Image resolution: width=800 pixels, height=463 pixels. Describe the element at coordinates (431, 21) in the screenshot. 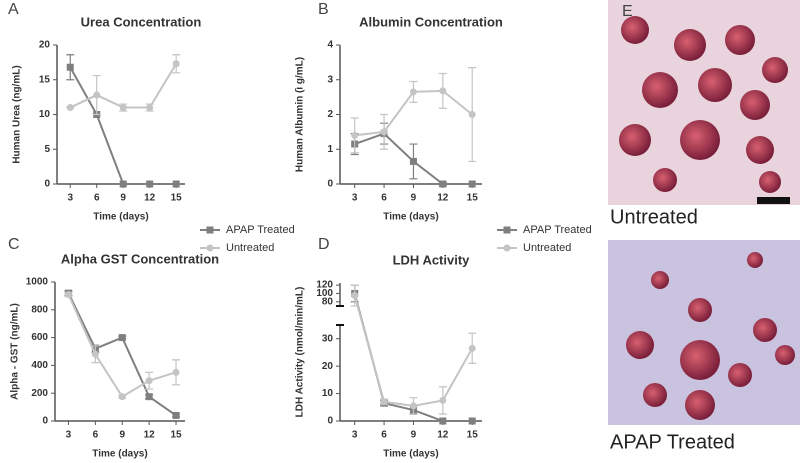

I see `chart-title: Albumin Concentration` at that location.